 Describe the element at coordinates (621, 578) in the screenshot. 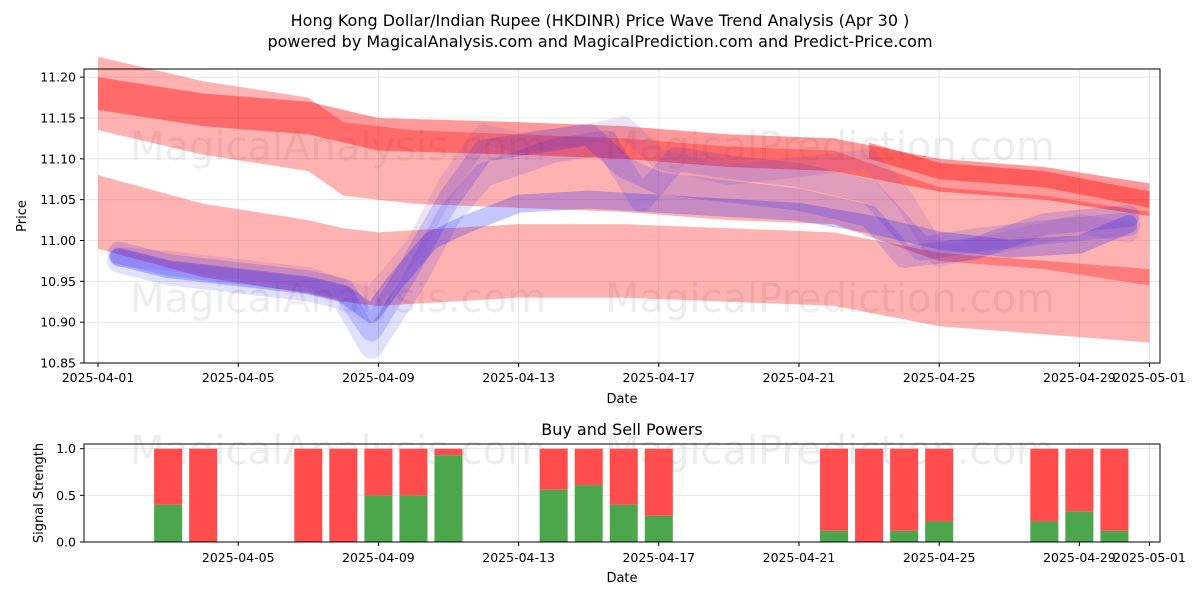

I see `power-xlabel: Date` at that location.